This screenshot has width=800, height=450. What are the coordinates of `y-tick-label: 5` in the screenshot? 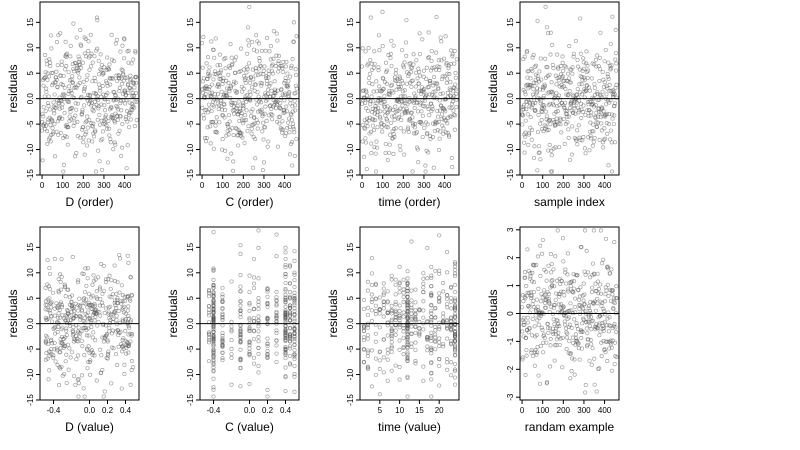 It's located at (510, 72).